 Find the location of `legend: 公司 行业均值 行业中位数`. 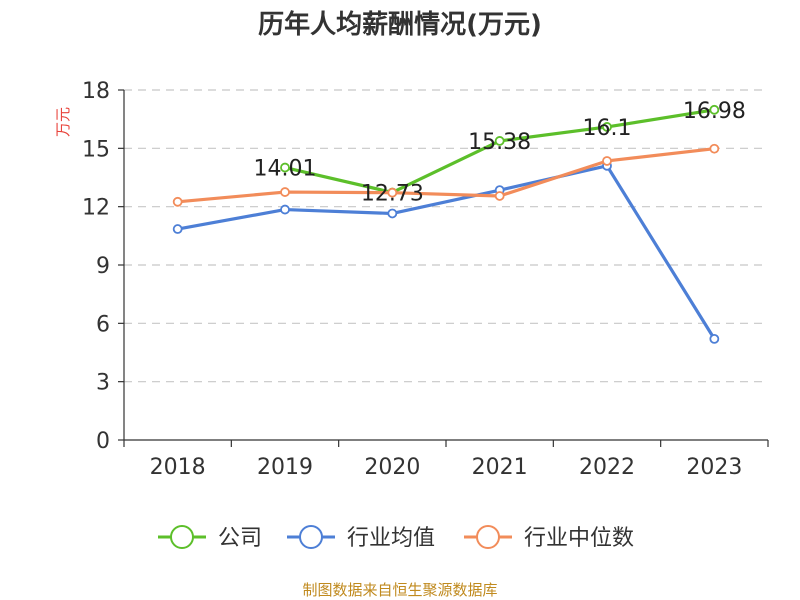

legend: 公司 行业均值 行业中位数 is located at coordinates (396, 538).